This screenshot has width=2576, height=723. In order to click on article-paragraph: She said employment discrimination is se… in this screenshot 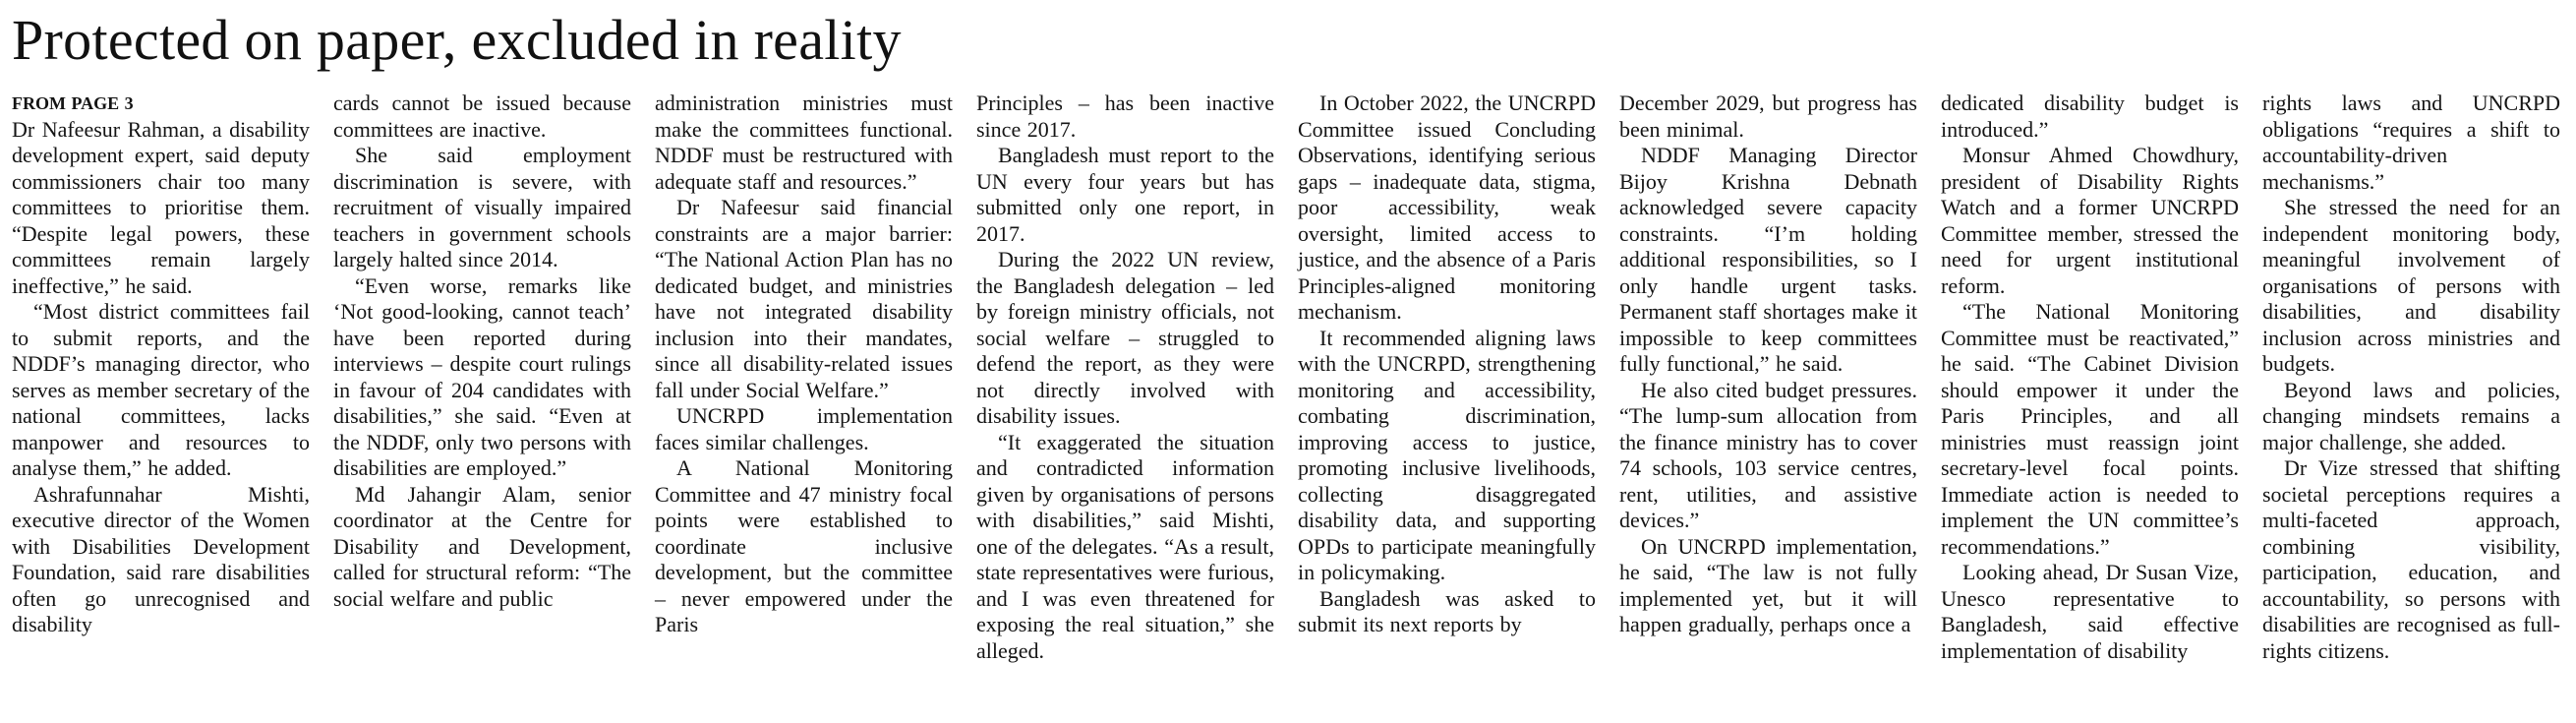, I will do `click(482, 207)`.